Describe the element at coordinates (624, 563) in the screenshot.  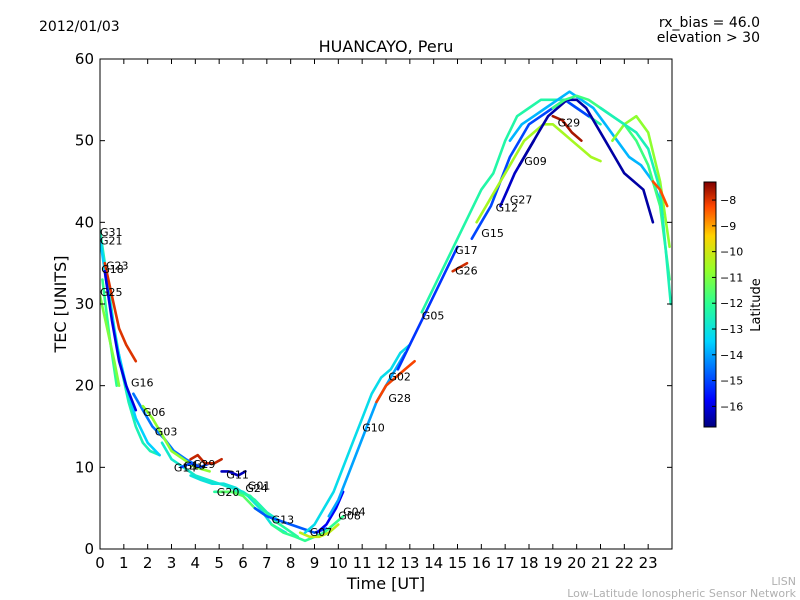
I see `x-tick-label: 22` at that location.